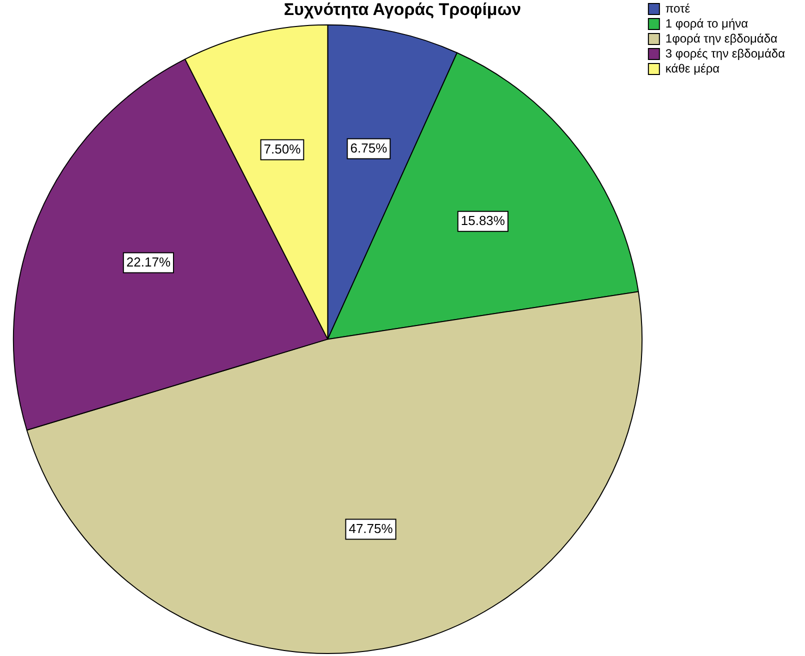 This screenshot has height=656, width=805. Describe the element at coordinates (283, 148) in the screenshot. I see `data-label: 7.50%` at that location.